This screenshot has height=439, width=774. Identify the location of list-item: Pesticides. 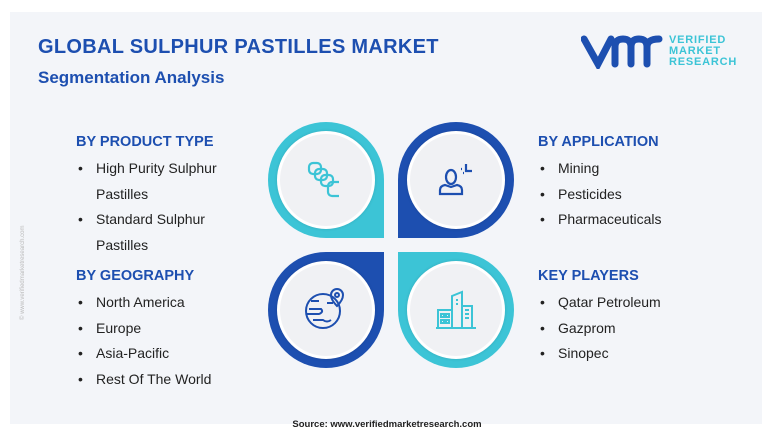
(600, 195).